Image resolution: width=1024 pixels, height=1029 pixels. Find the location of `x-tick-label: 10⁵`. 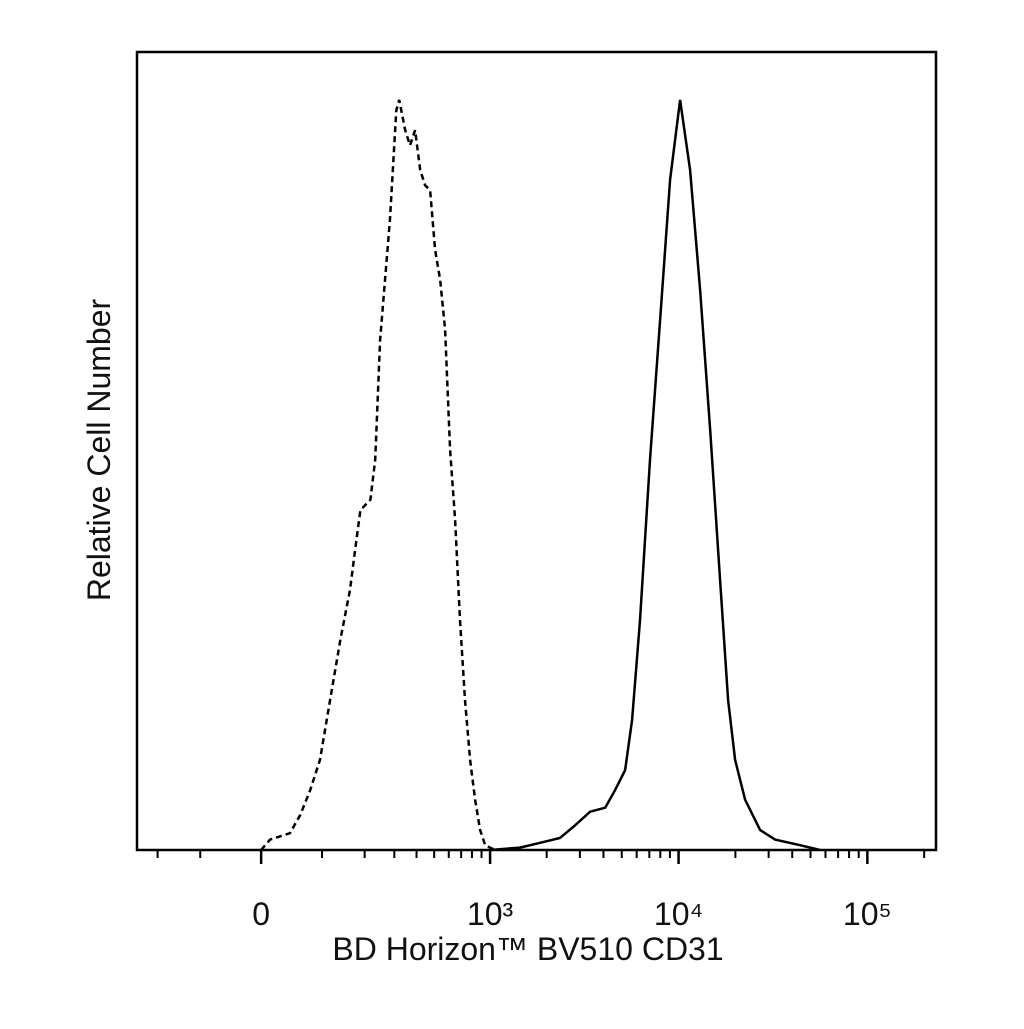

x-tick-label: 10⁵ is located at coordinates (867, 914).